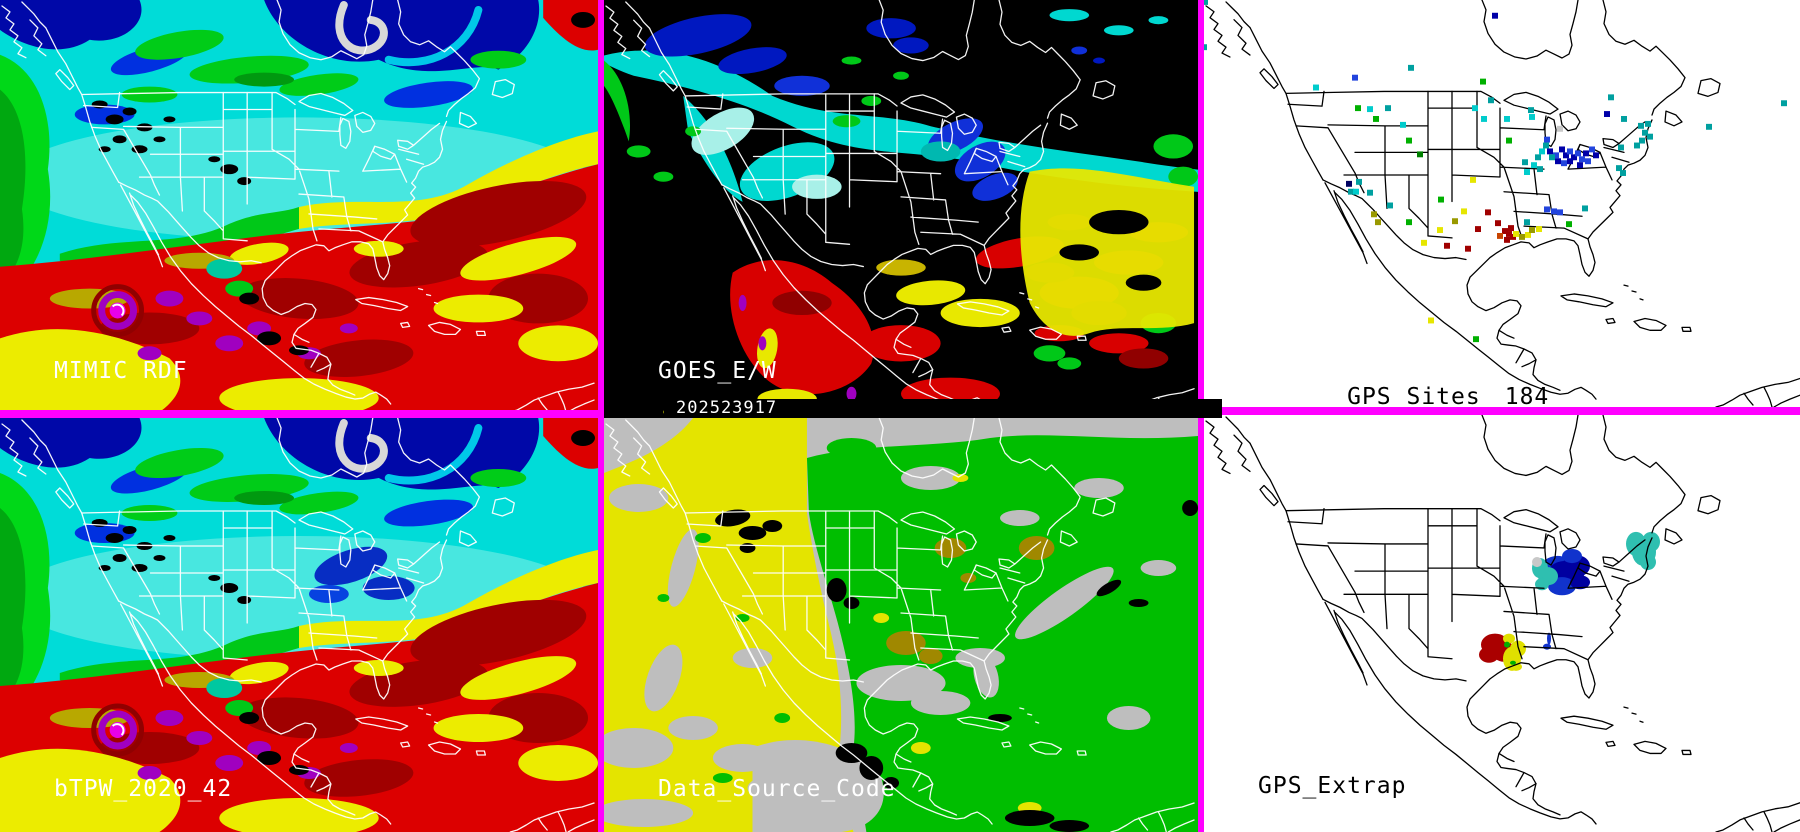 This screenshot has width=1800, height=832. What do you see at coordinates (1569, 601) in the screenshot?
I see `gps-extrap-blobs` at bounding box center [1569, 601].